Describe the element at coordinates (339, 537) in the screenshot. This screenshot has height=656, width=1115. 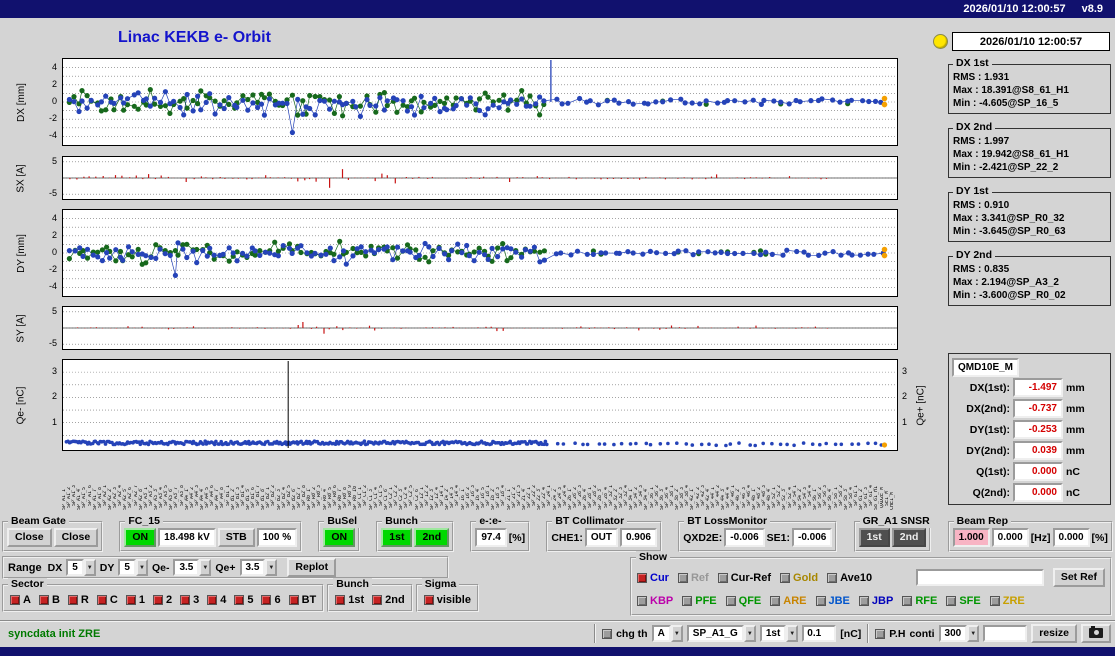
I see `busel-on-button: ON` at that location.